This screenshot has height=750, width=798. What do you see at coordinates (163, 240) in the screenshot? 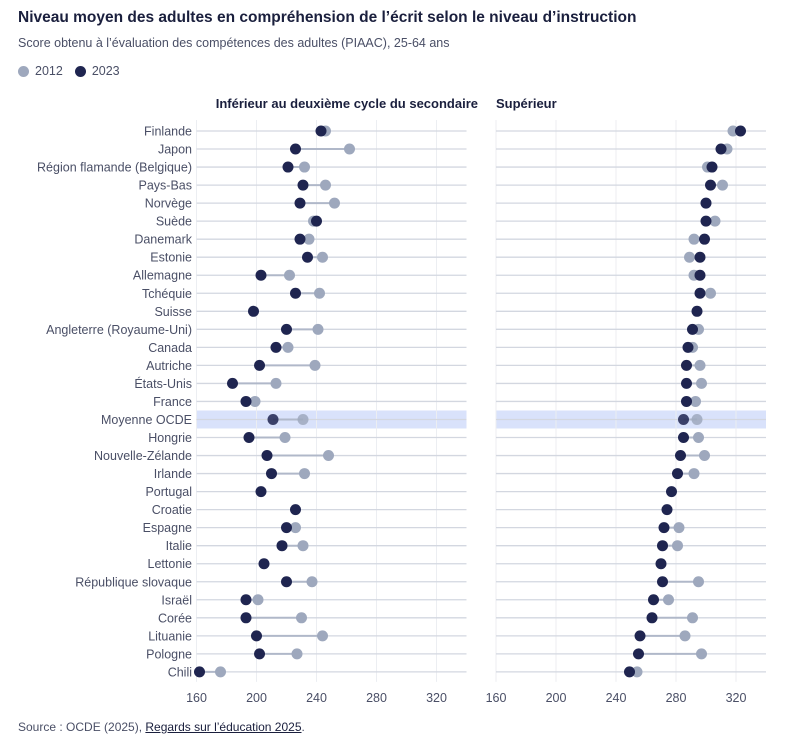
I see `category-label: Danemark` at bounding box center [163, 240].